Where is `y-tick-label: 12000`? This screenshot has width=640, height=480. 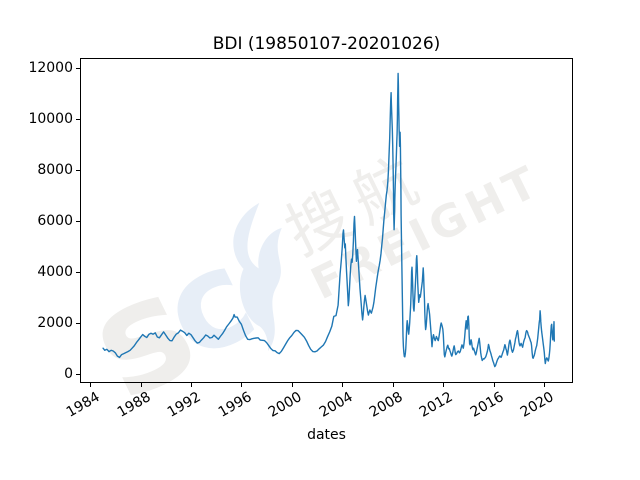
y-tick-label: 12000 is located at coordinates (50, 68).